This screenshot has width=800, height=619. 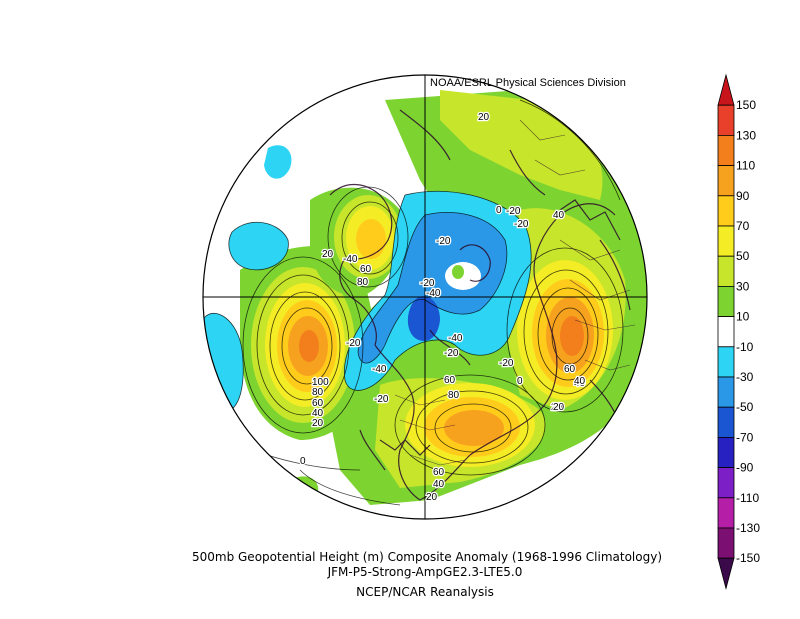 I want to click on colorbar-tick-label: -150, so click(x=748, y=558).